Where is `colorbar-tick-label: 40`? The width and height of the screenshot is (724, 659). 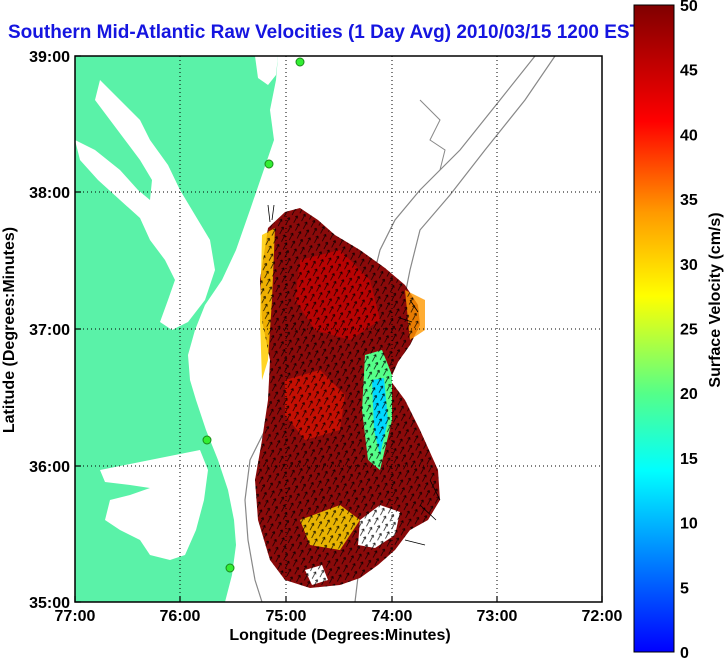 colorbar-tick-label: 40 is located at coordinates (689, 135).